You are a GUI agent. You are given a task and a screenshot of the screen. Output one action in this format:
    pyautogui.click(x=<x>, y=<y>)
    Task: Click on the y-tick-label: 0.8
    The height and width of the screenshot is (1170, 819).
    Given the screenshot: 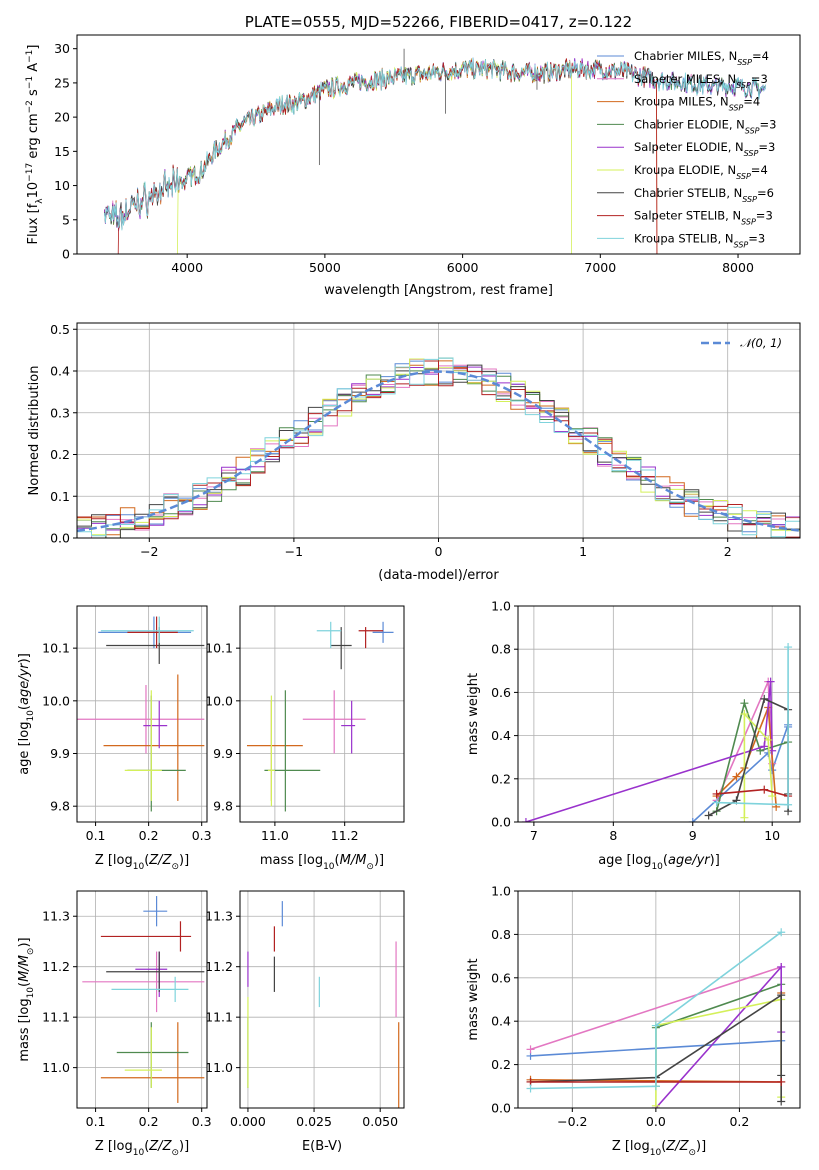 What is the action you would take?
    pyautogui.click(x=501, y=934)
    